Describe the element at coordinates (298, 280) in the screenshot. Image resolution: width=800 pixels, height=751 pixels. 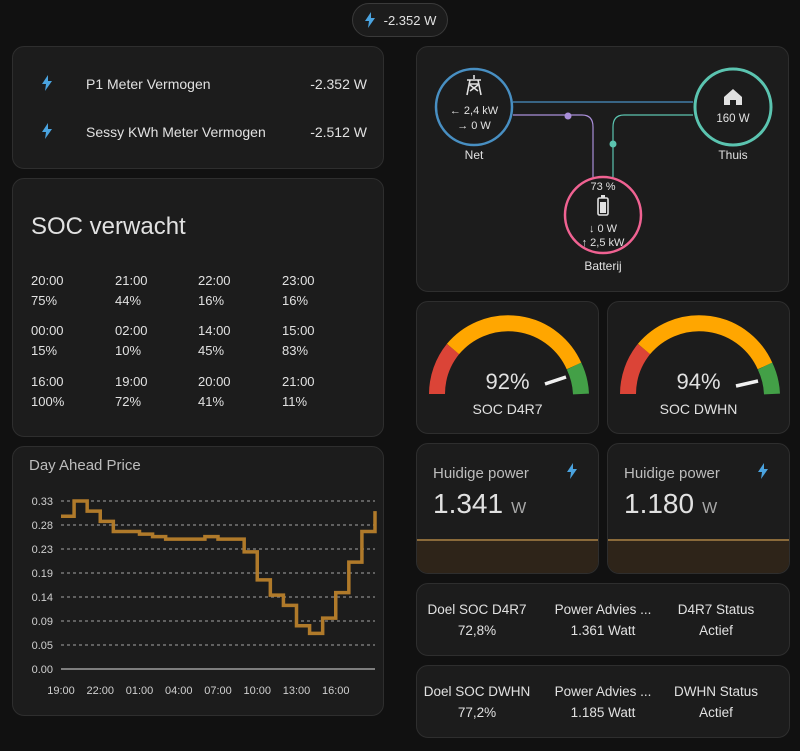
I see `soc-time: 23:00` at that location.